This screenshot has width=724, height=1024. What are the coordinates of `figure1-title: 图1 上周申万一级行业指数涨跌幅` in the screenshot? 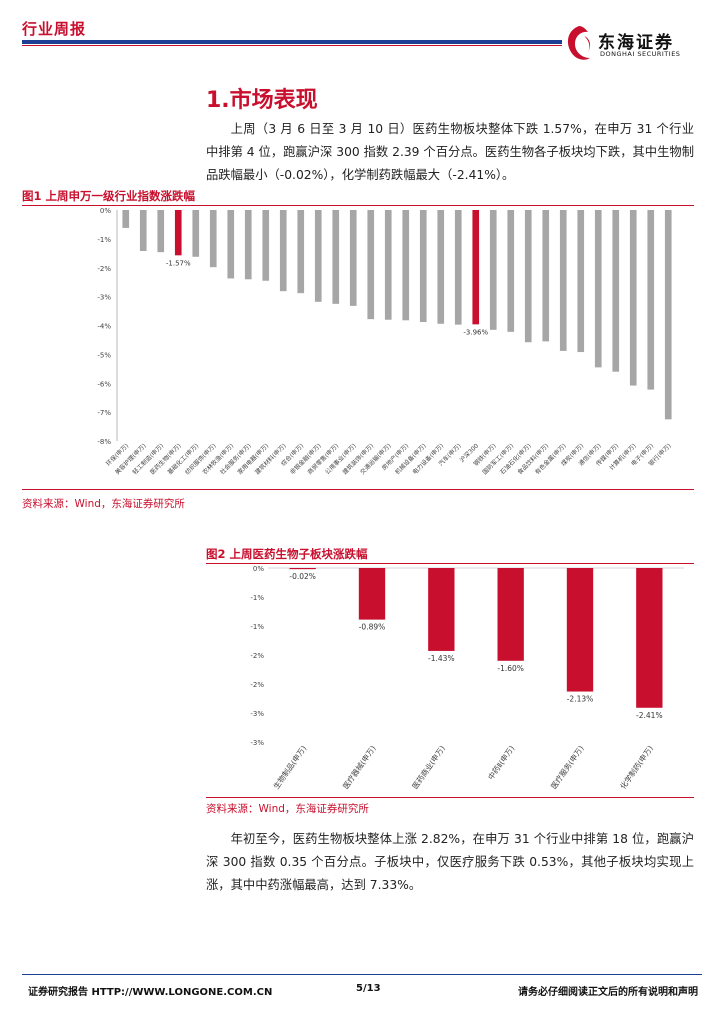 It's located at (109, 196).